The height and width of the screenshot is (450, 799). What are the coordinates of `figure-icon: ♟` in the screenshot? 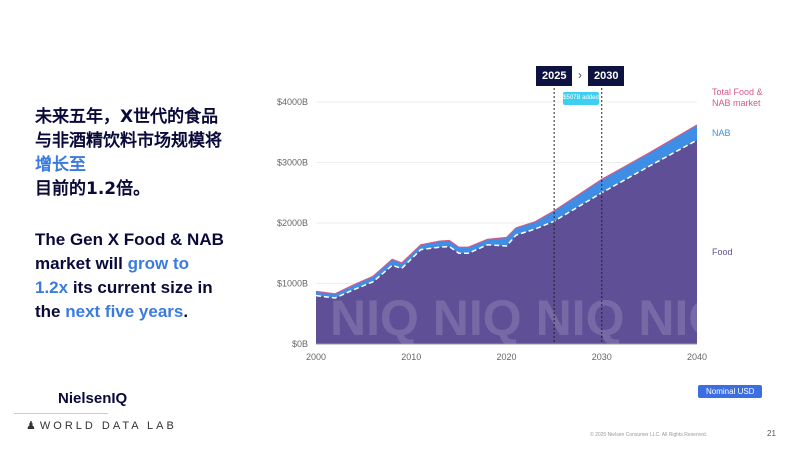 It's located at (31, 426).